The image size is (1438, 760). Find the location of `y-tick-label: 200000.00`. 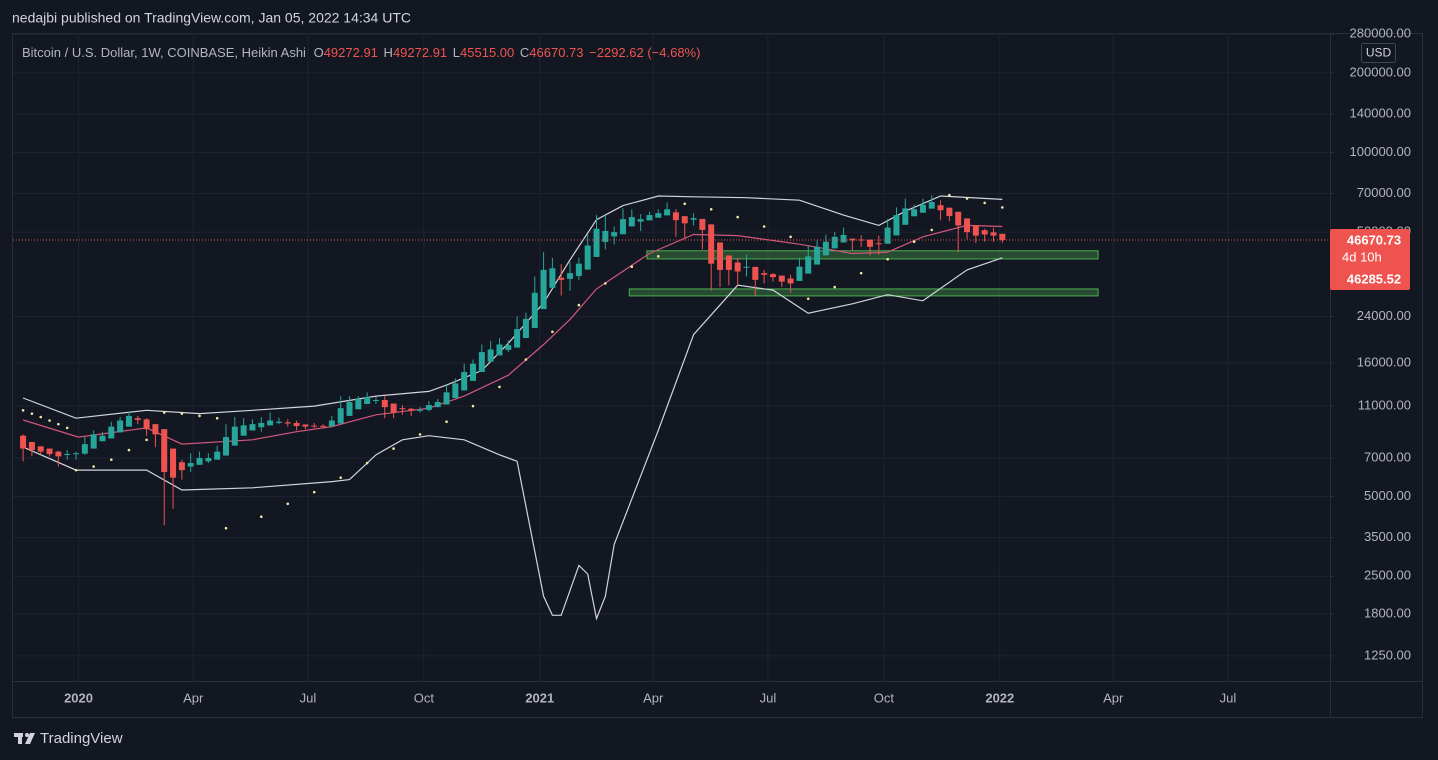

y-tick-label: 200000.00 is located at coordinates (1380, 71).